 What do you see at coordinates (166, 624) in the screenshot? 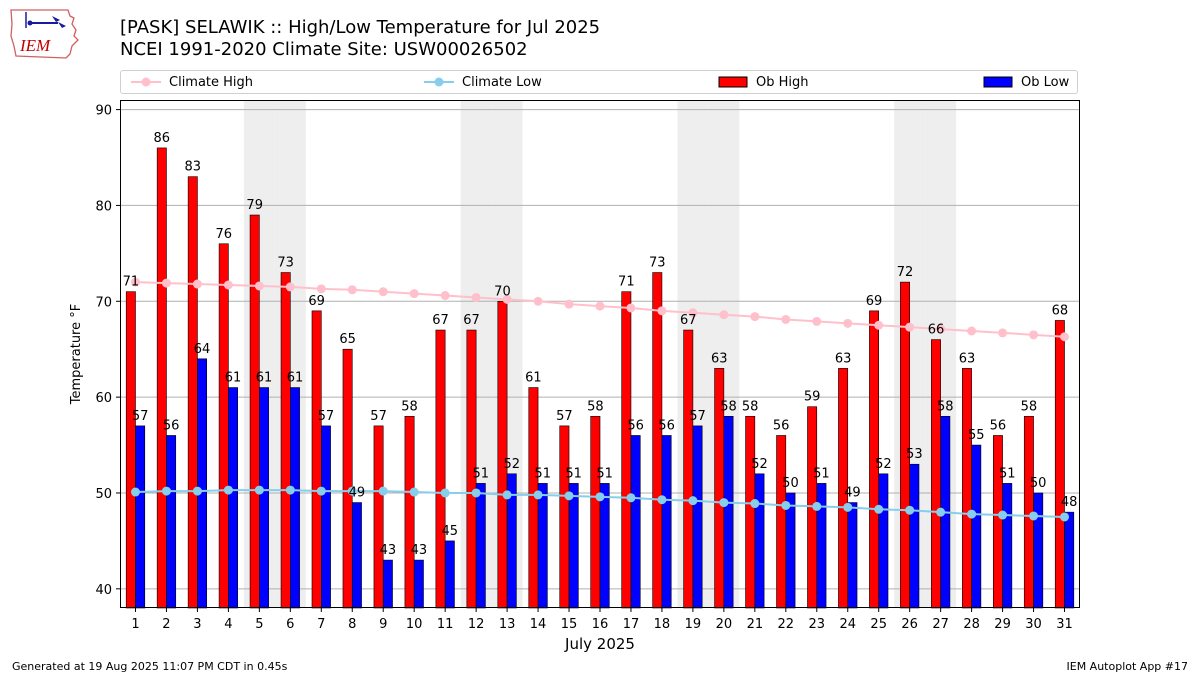
I see `x-tick-label: 2` at bounding box center [166, 624].